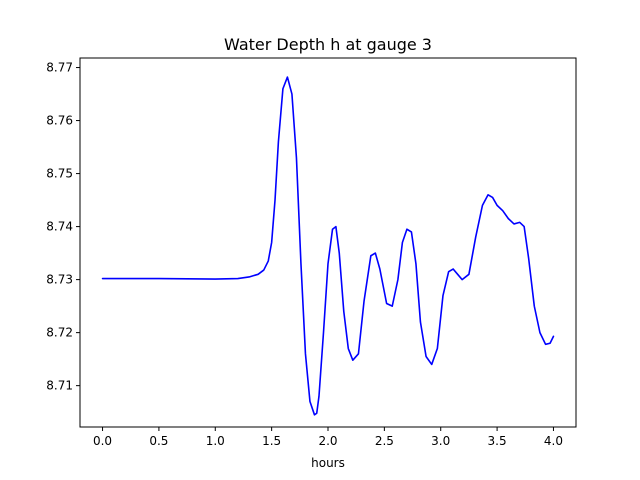 This screenshot has width=640, height=480. What do you see at coordinates (59, 227) in the screenshot?
I see `y-tick-label: 8.74` at bounding box center [59, 227].